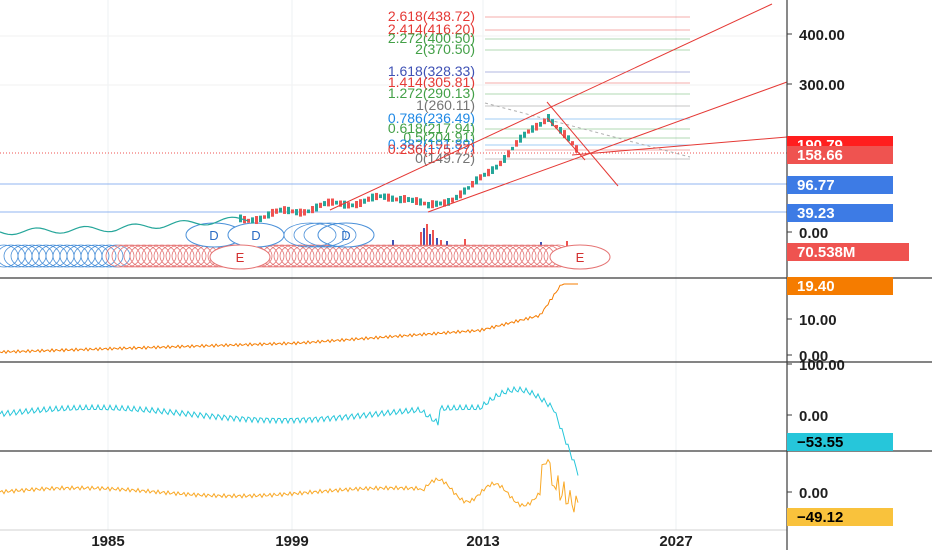 The width and height of the screenshot is (932, 550). I want to click on horizontal-lines, so click(393, 182).